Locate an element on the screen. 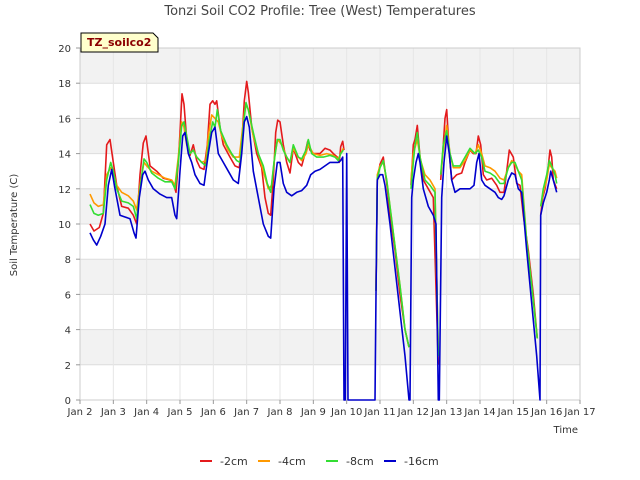 The width and height of the screenshot is (640, 480). legend-label: -8cm is located at coordinates (360, 461).